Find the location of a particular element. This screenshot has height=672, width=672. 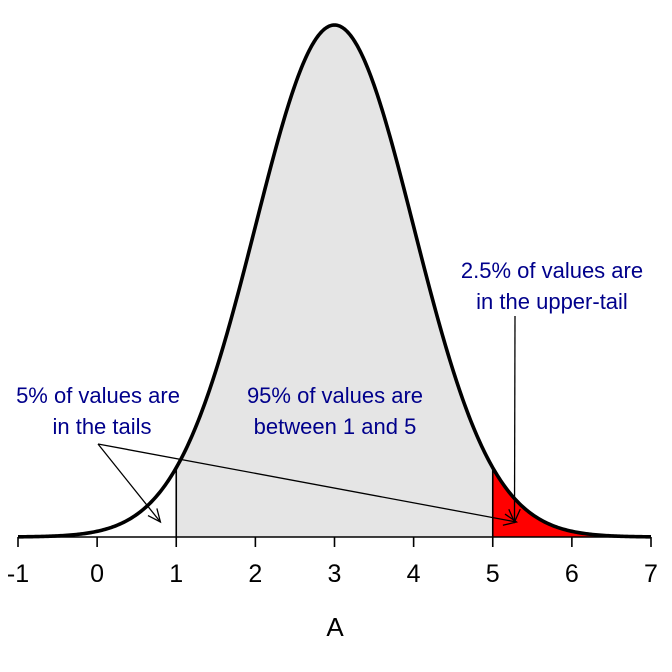

annotation-tails-line1: 5% of values are is located at coordinates (98, 395).